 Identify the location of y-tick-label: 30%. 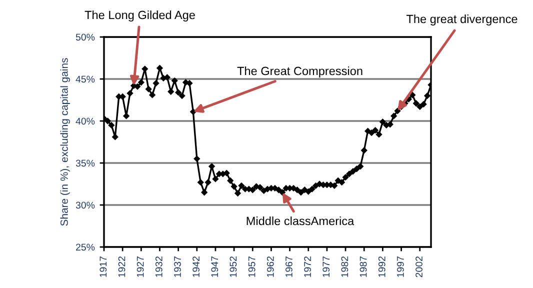
(85, 205).